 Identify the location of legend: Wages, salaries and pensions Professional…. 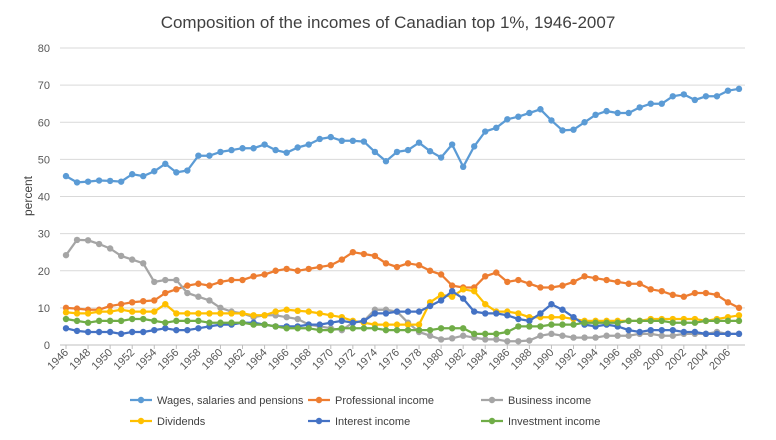
(365, 411).